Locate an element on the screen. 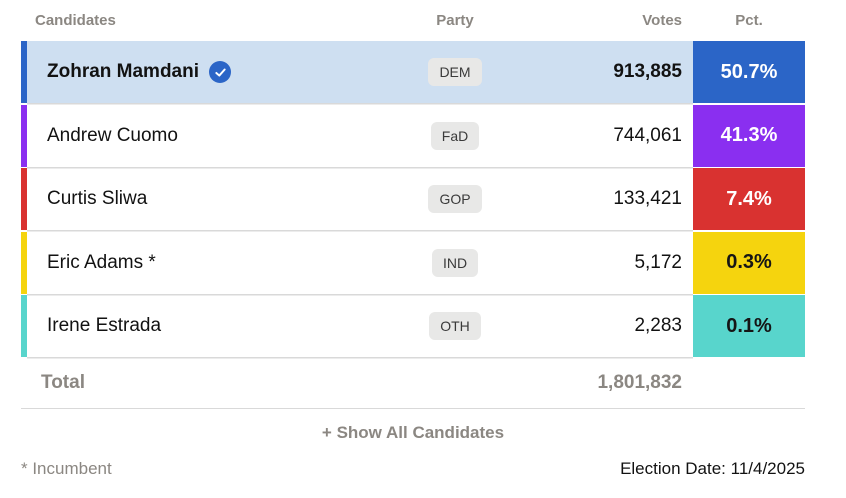  pct-value: 41.3% is located at coordinates (749, 135).